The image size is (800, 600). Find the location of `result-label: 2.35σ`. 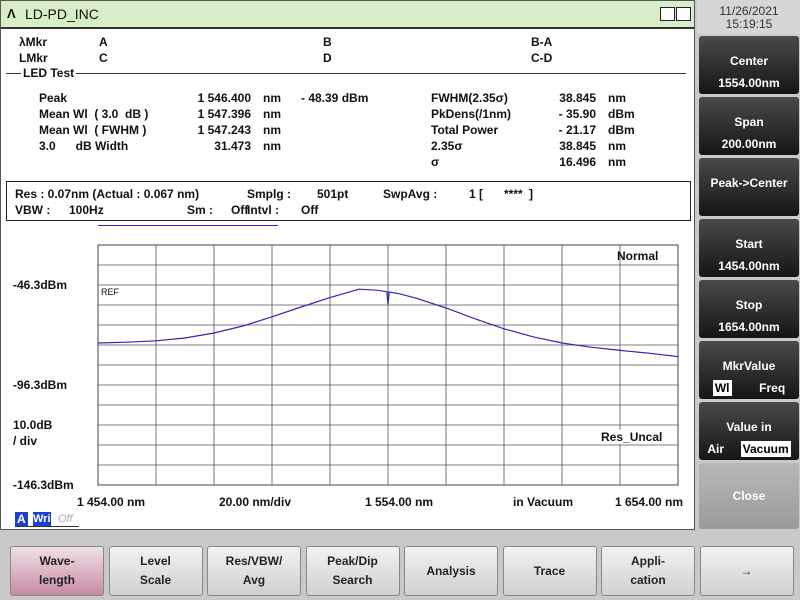

result-label: 2.35σ is located at coordinates (447, 146).